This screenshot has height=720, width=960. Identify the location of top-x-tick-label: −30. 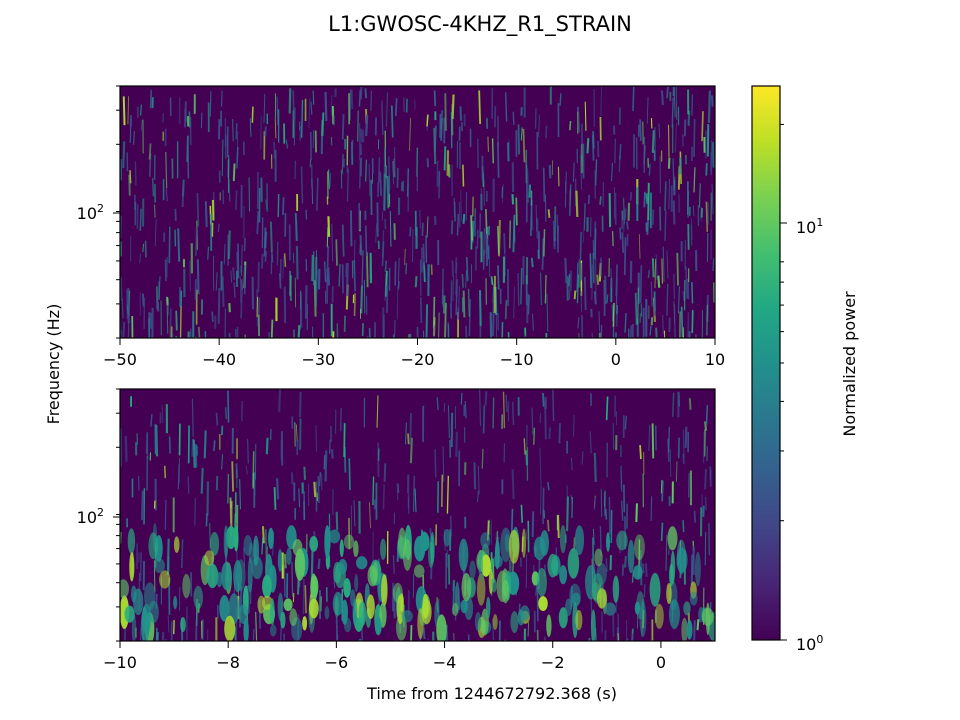
(318, 359).